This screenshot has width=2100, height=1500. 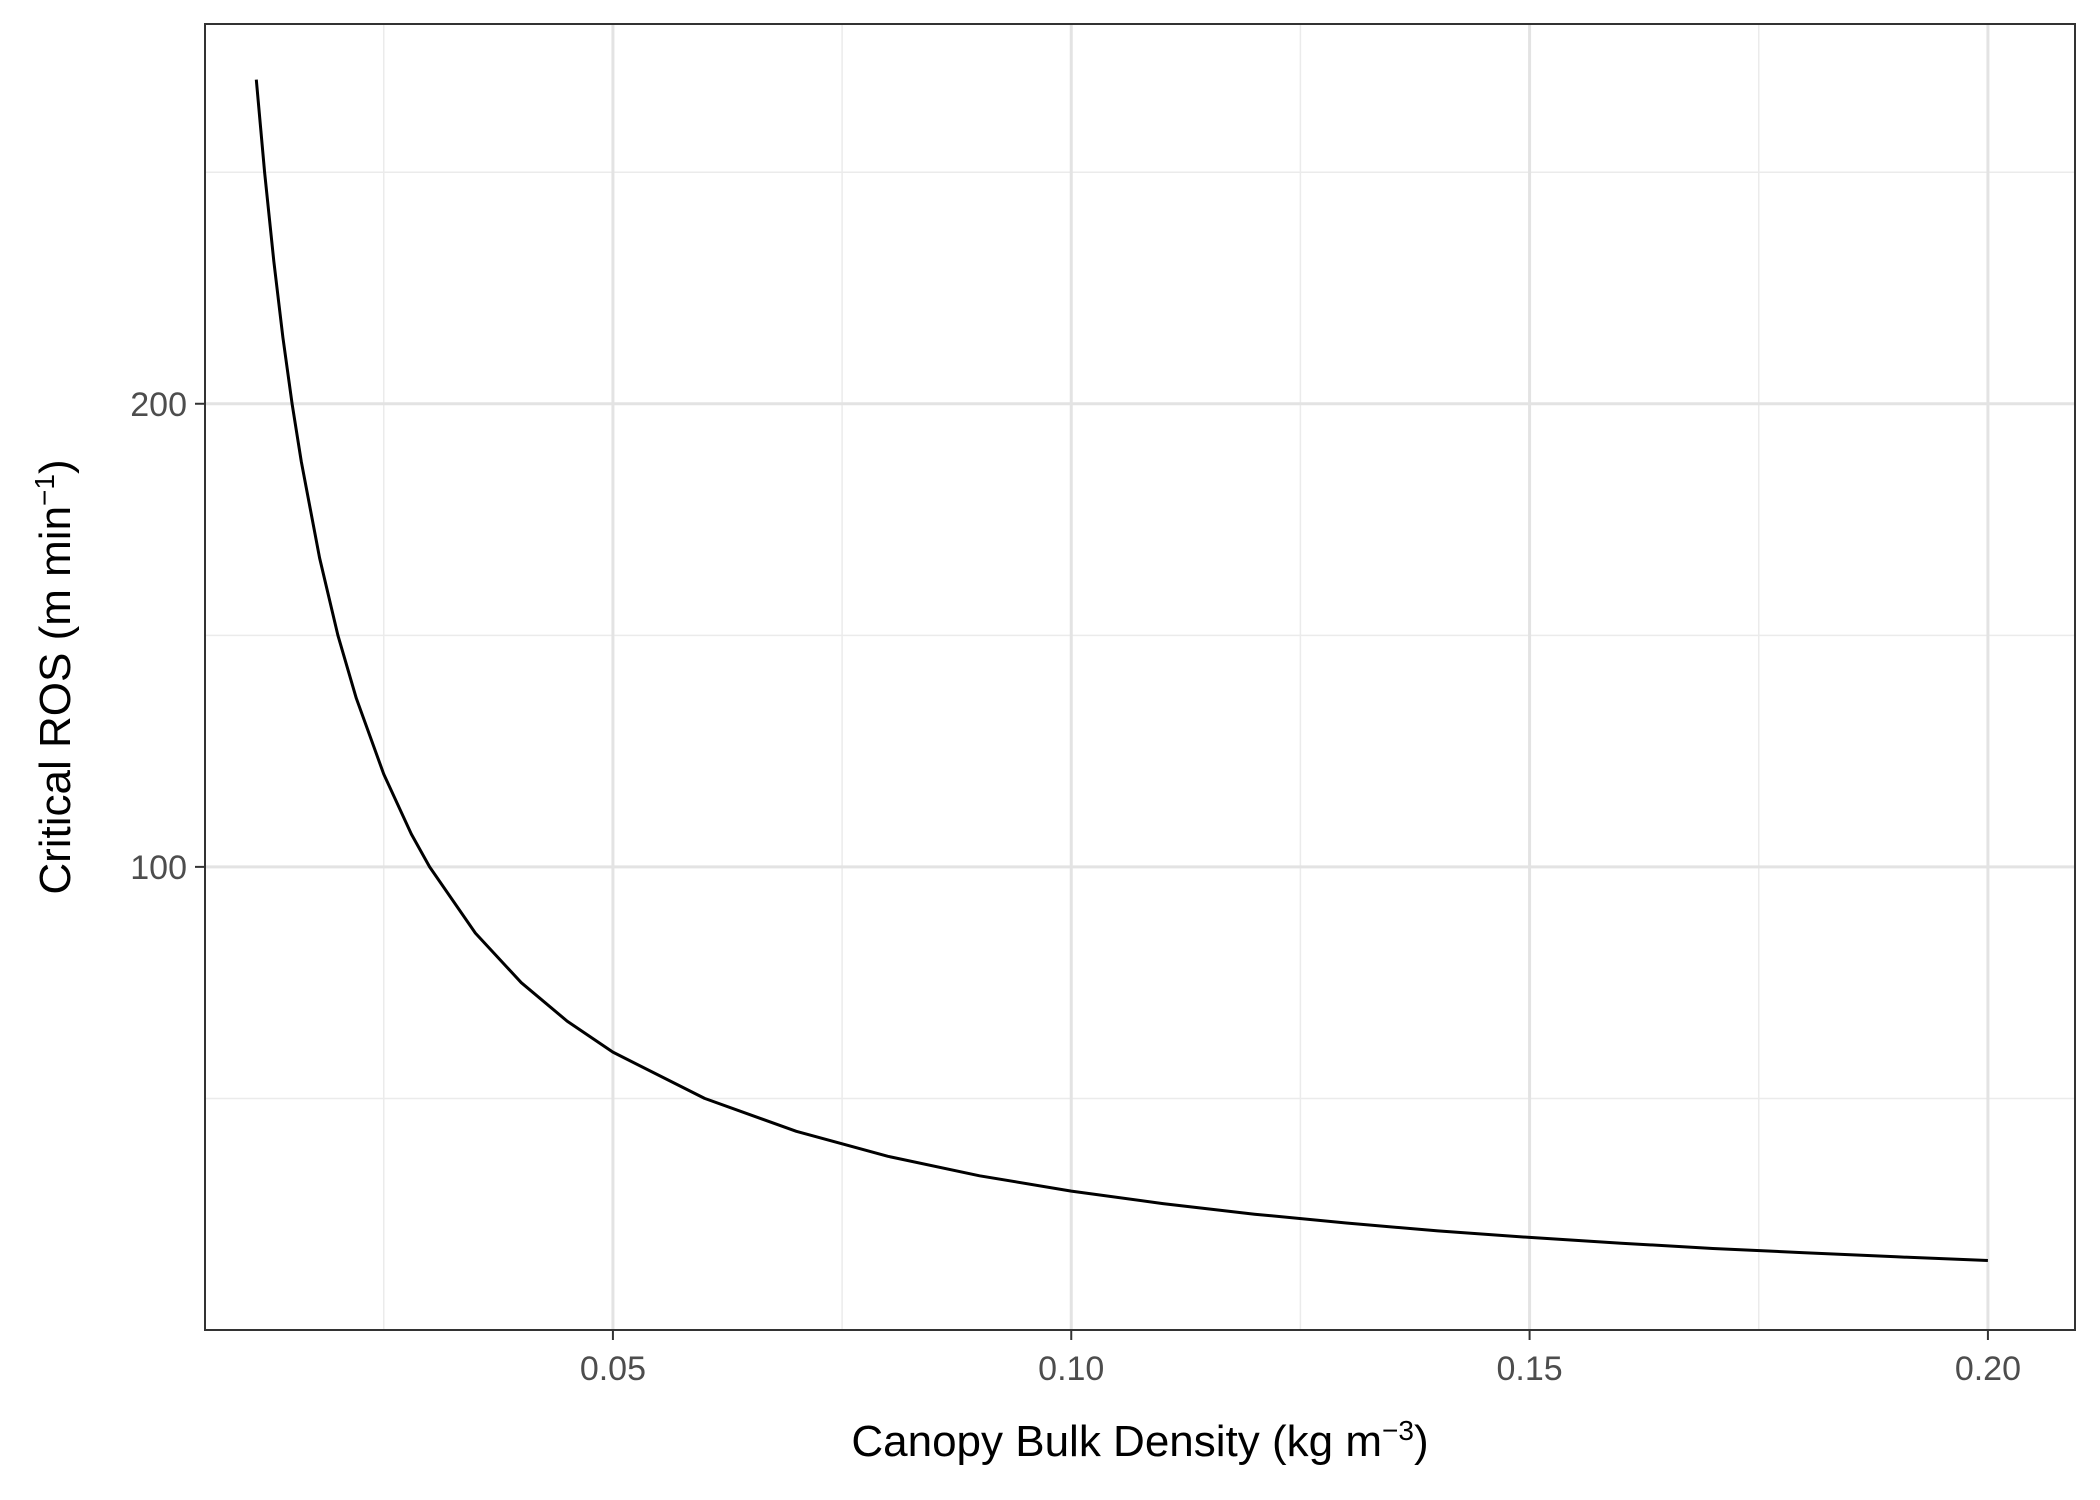 I want to click on y-axis-title: Critical ROS (m min−1), so click(x=54, y=676).